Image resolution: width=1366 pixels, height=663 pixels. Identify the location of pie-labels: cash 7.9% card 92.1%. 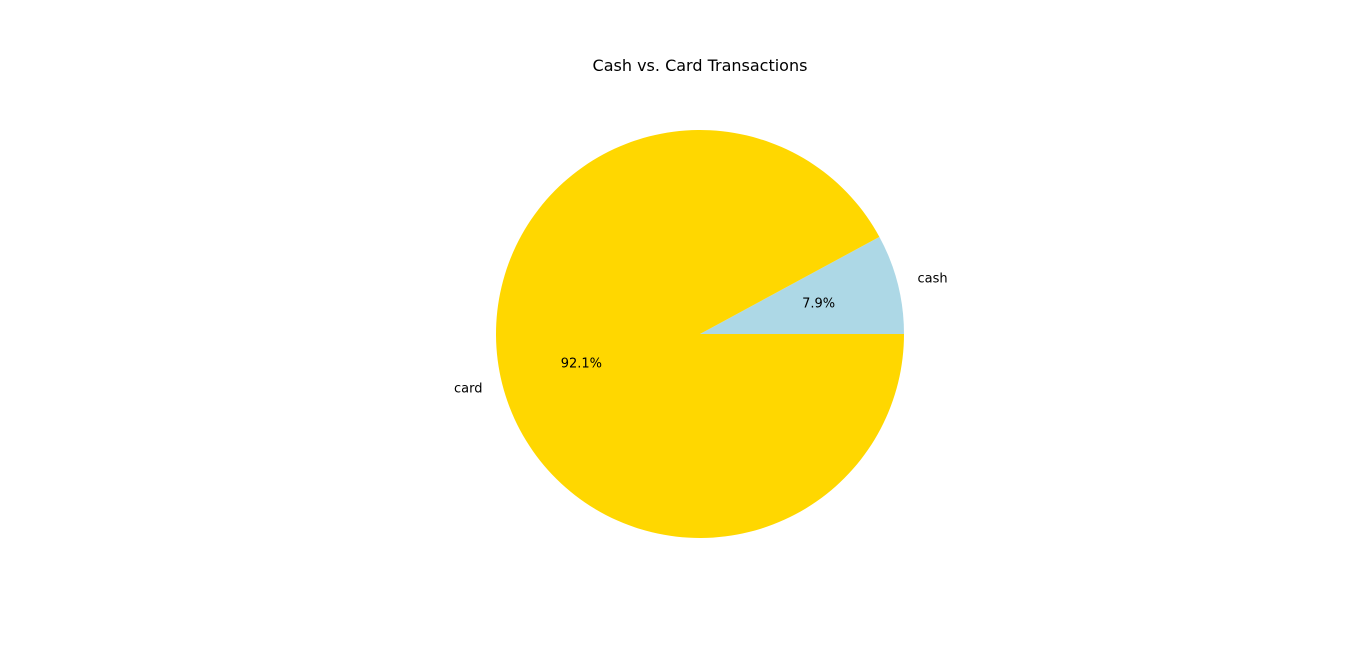
(701, 333).